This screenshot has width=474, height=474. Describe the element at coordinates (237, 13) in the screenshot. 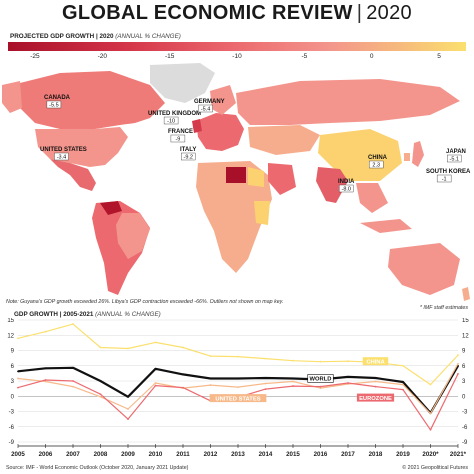

I see `page-title: GLOBAL ECONOMIC REVIEW | 2020` at that location.